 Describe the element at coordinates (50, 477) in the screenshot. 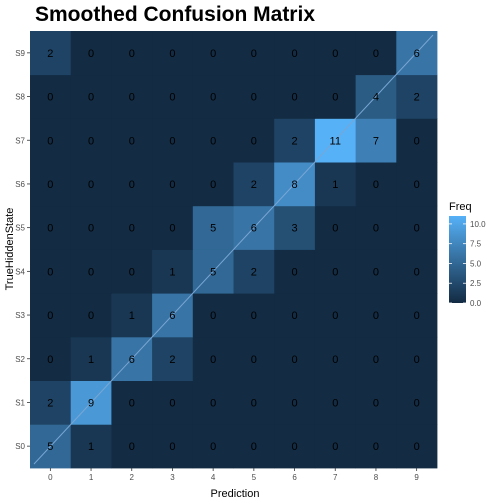

I see `x-tick-label: 0` at that location.